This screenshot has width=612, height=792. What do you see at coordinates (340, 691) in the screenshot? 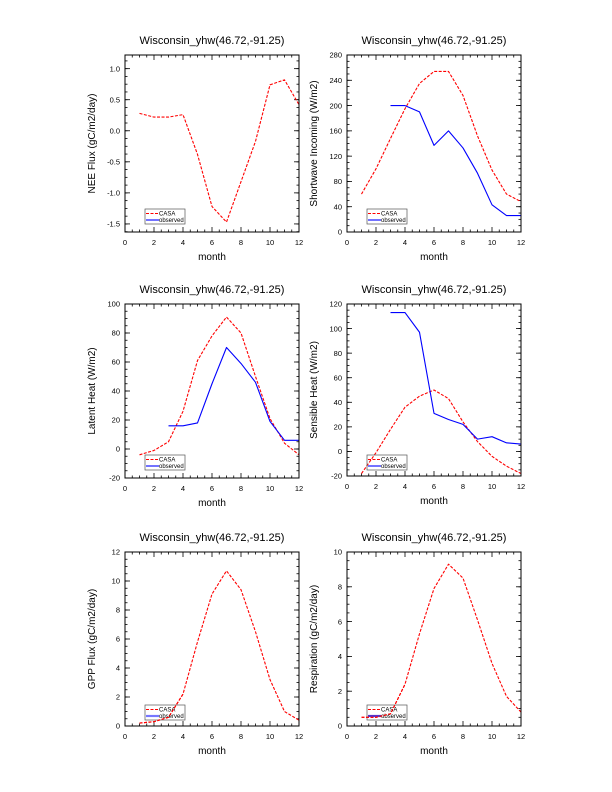
I see `y-tick-label: 2` at bounding box center [340, 691].